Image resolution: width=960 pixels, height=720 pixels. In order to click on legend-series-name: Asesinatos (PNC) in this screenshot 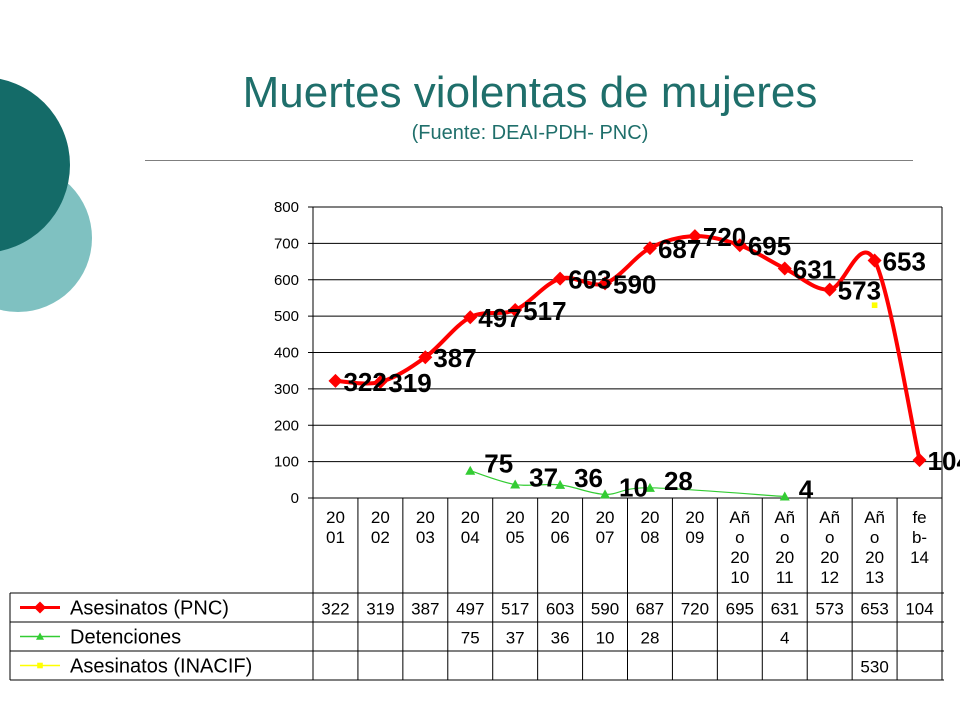, I will do `click(149, 609)`.